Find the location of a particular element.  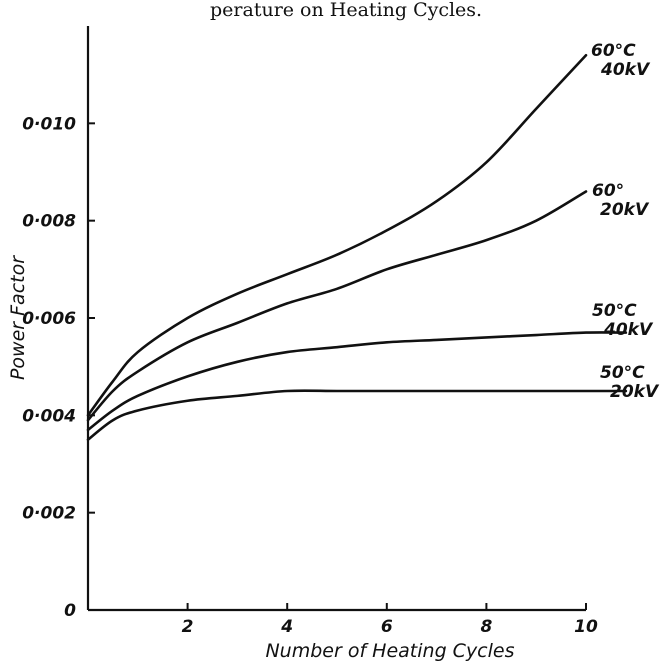

y-tick-label: 0·004 is located at coordinates (49, 416).